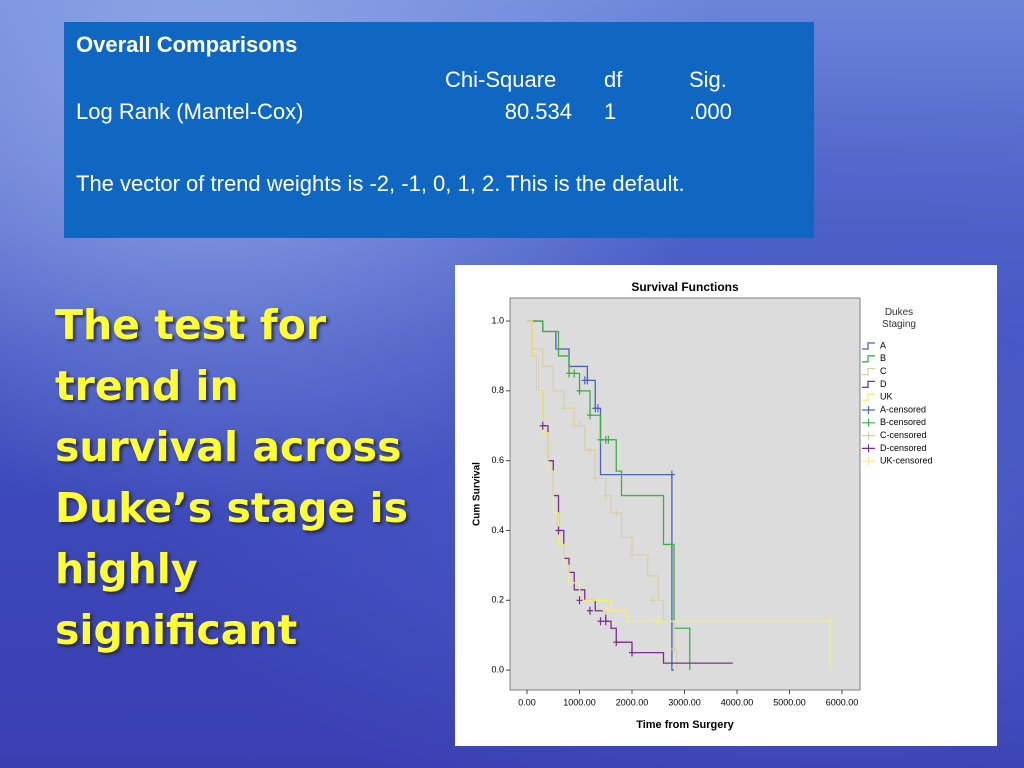 This screenshot has width=1024, height=768. Describe the element at coordinates (886, 397) in the screenshot. I see `legend-label: UK` at that location.